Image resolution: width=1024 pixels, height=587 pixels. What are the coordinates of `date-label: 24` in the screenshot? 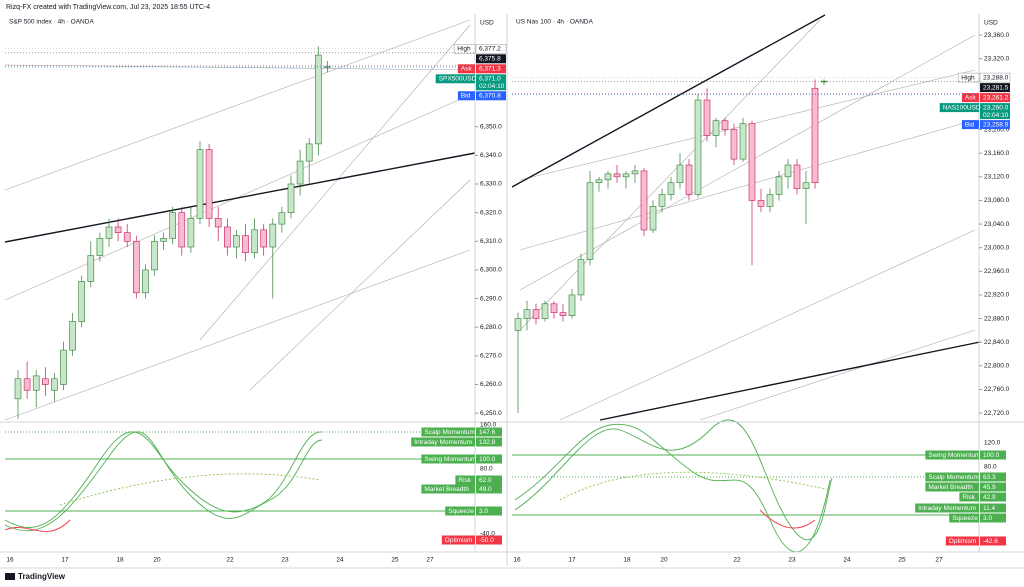 It's located at (340, 560).